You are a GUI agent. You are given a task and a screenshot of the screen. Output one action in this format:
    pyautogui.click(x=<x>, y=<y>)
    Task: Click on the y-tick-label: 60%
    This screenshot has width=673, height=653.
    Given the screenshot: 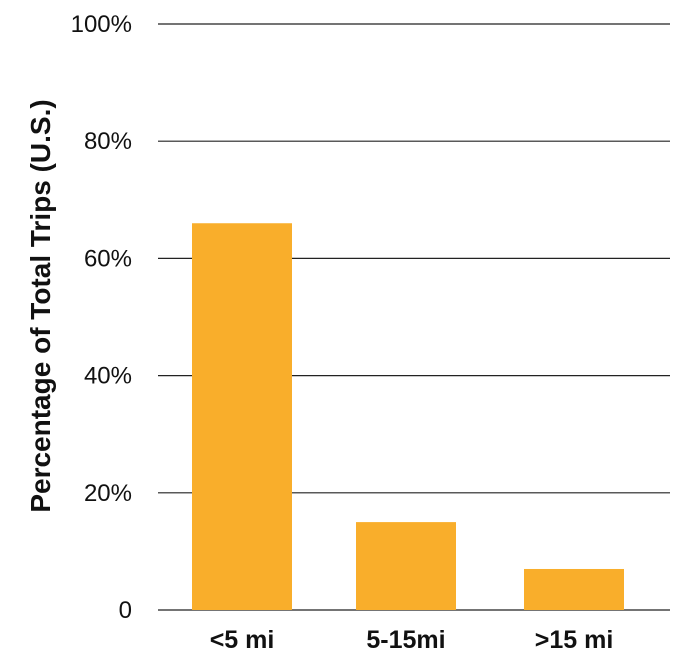 What is the action you would take?
    pyautogui.click(x=108, y=258)
    